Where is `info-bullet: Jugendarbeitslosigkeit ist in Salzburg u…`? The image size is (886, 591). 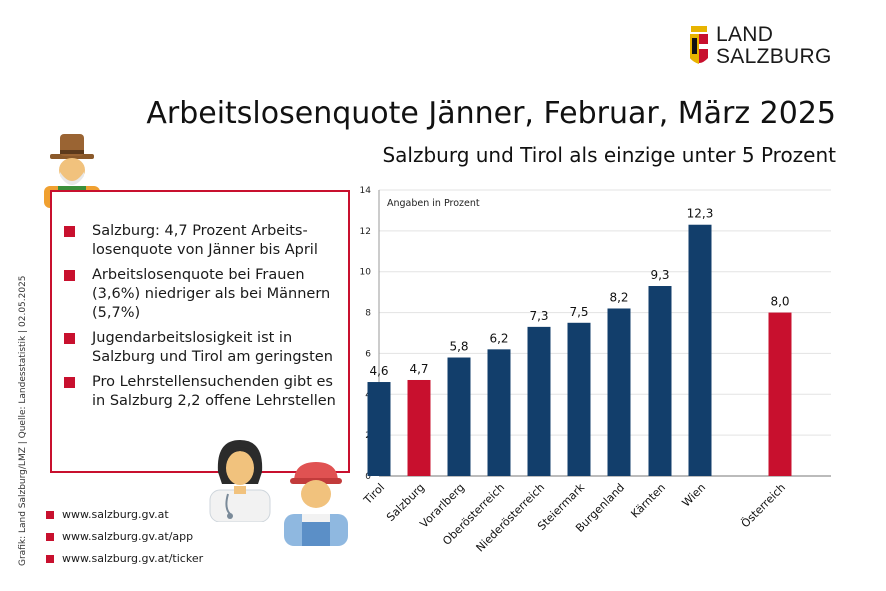
info-bullet: Jugendarbeitslosigkeit ist in Salzburg u… is located at coordinates (207, 348).